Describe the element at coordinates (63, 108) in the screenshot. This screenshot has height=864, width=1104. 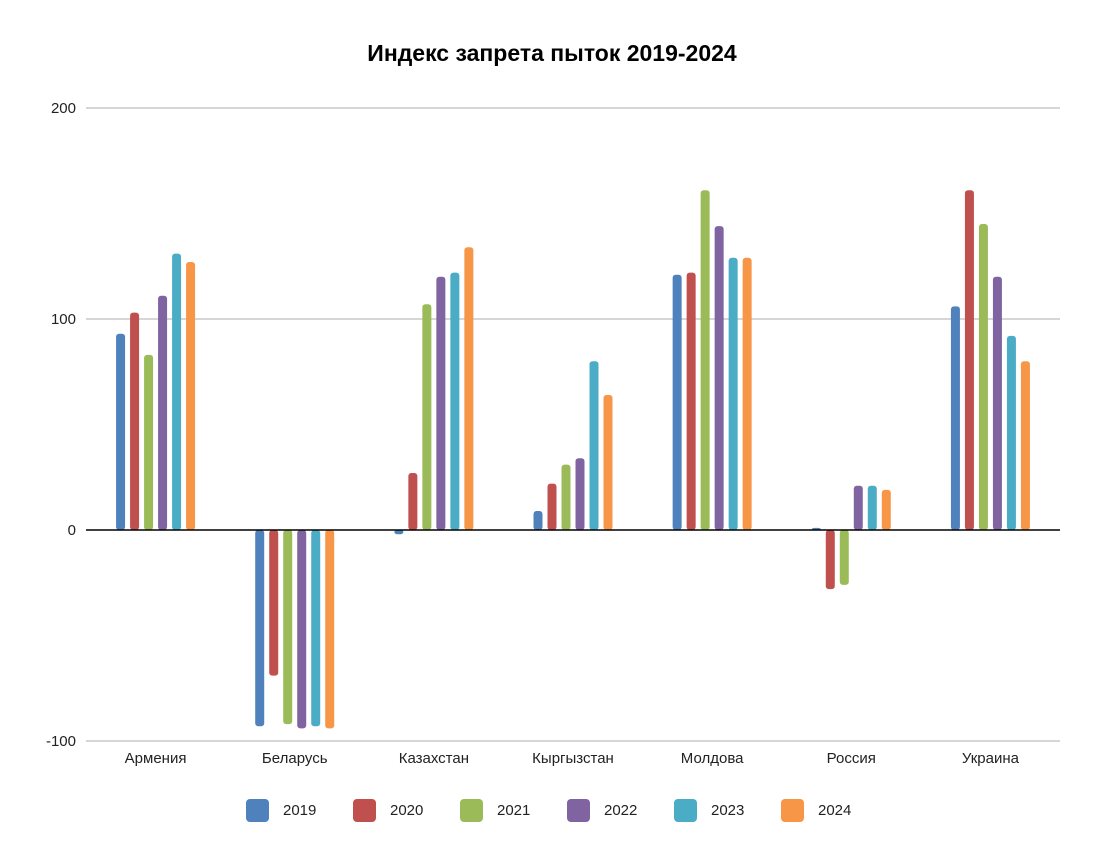
I see `y-tick-label: 200` at that location.